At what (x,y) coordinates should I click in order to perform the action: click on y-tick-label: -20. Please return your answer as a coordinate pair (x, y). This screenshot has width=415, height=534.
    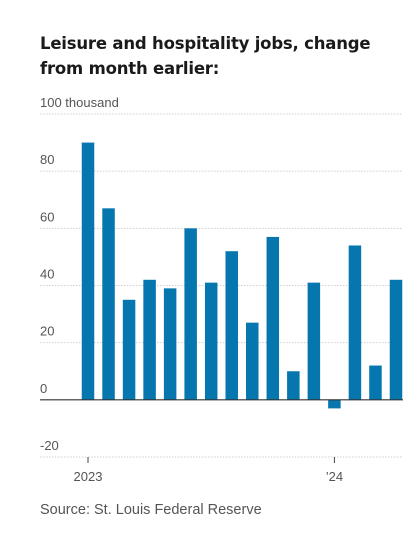
    Looking at the image, I should click on (49, 445).